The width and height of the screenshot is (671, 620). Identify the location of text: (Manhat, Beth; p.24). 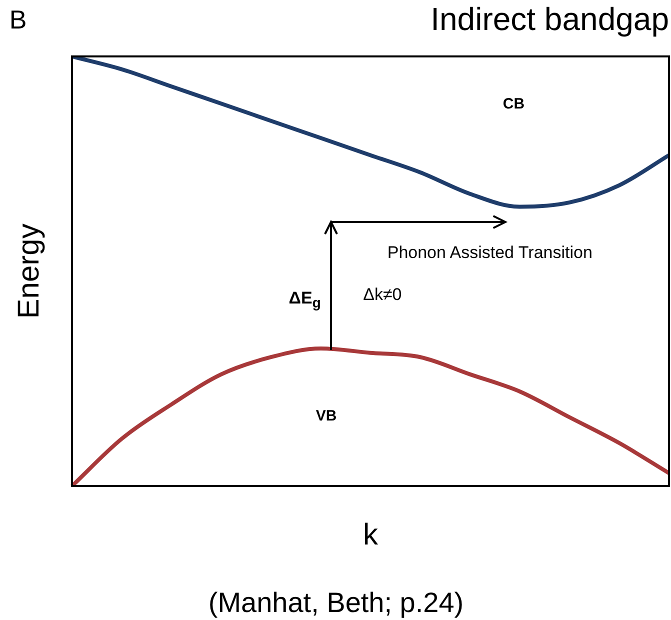
(336, 603).